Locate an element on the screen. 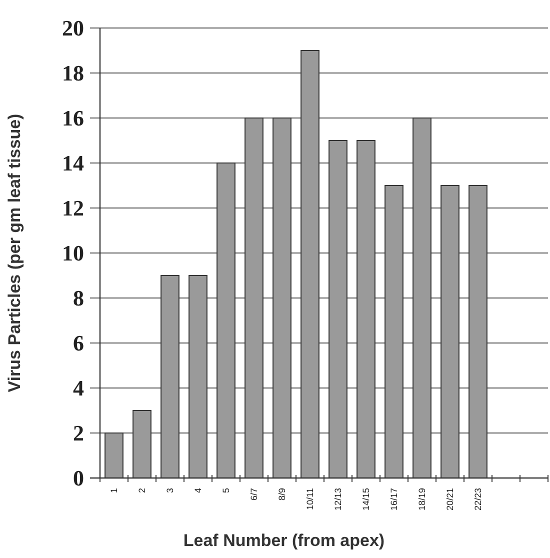 The width and height of the screenshot is (550, 558). y-tick-label: 4 is located at coordinates (78, 388).